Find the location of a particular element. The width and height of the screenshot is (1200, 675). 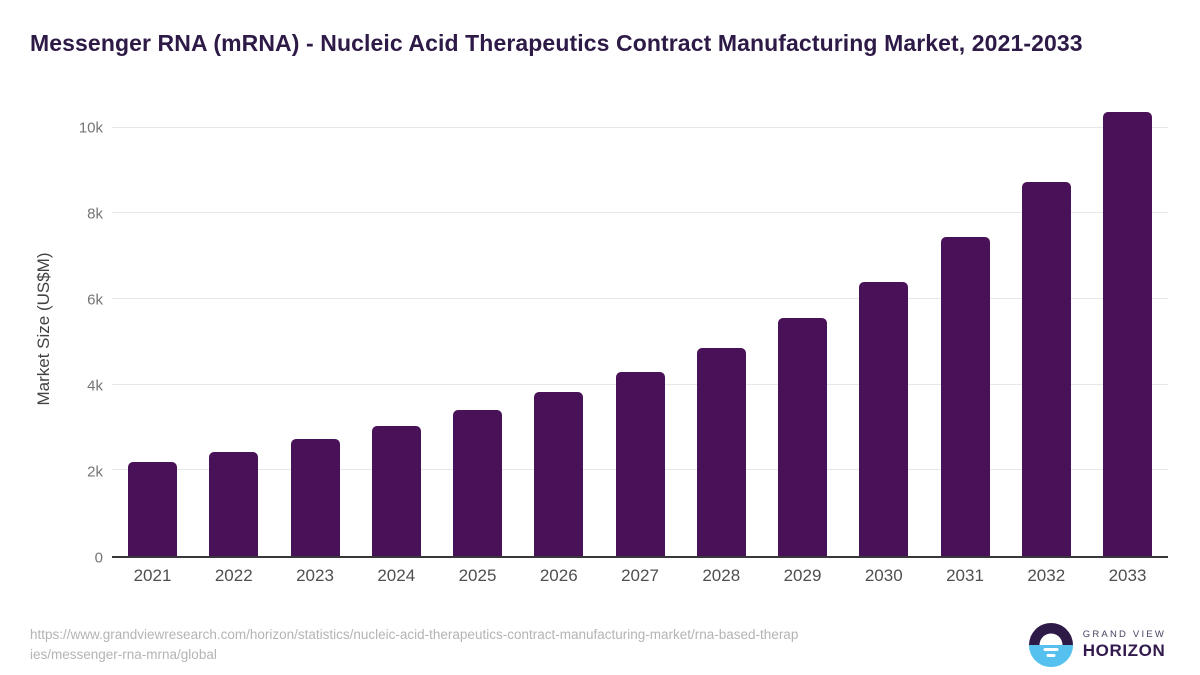

bar-2027 is located at coordinates (640, 463).